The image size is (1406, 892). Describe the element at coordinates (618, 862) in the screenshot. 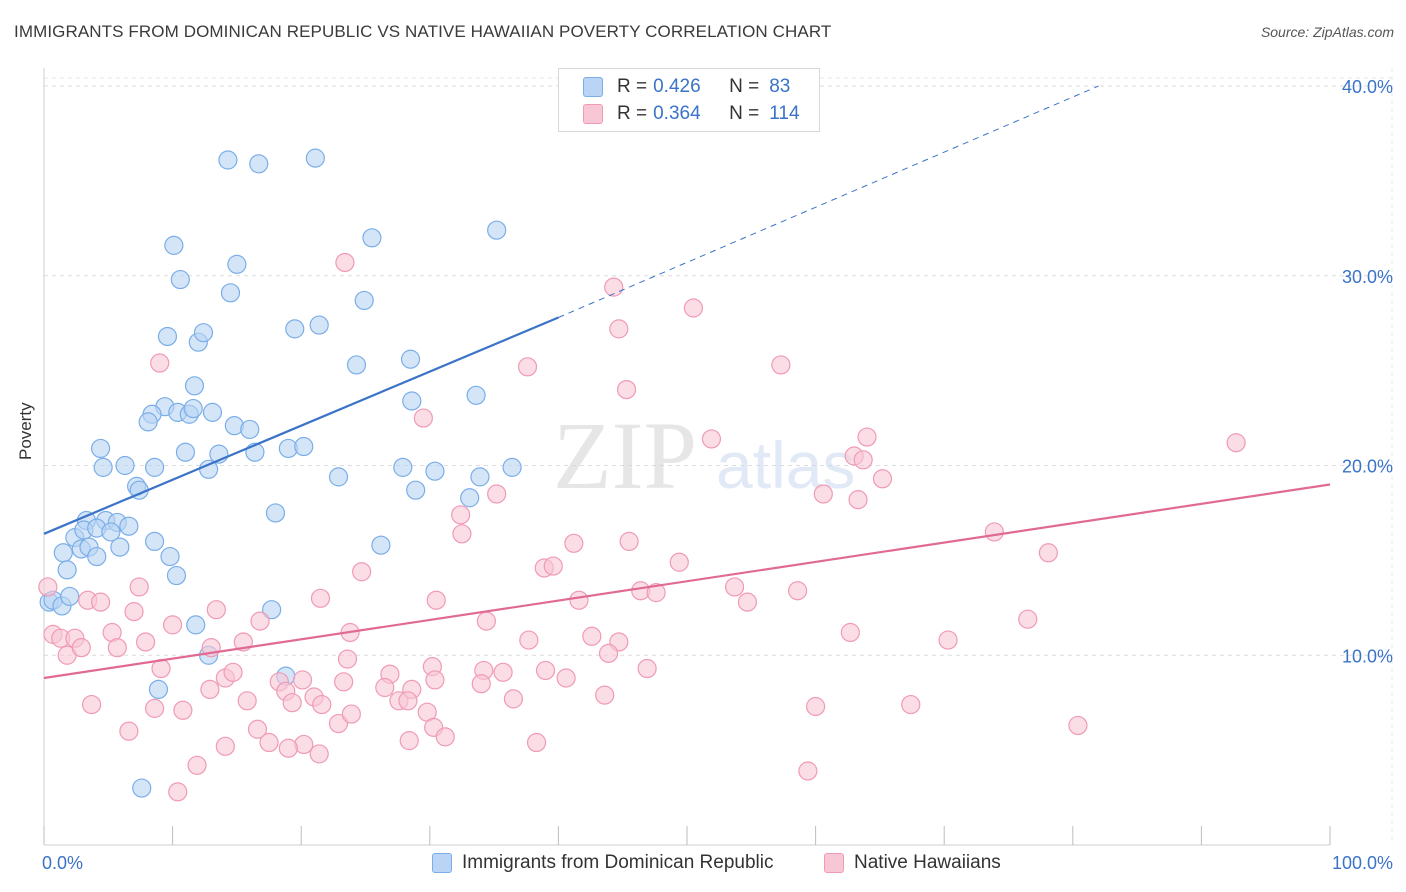

I see `legend-label-dominican: Immigrants from Dominican Republic` at that location.